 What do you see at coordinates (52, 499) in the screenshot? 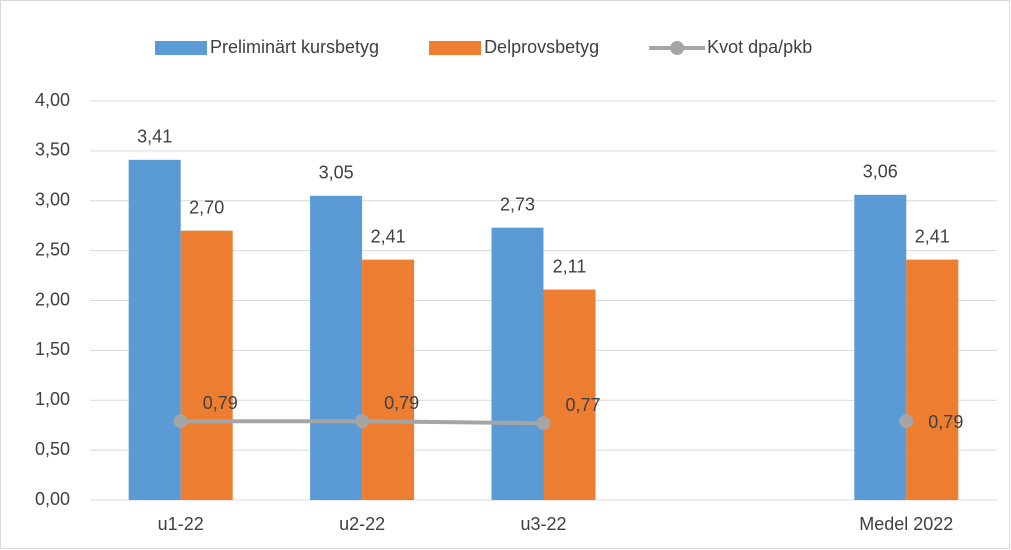
I see `y-tick-label: 0,00` at bounding box center [52, 499].